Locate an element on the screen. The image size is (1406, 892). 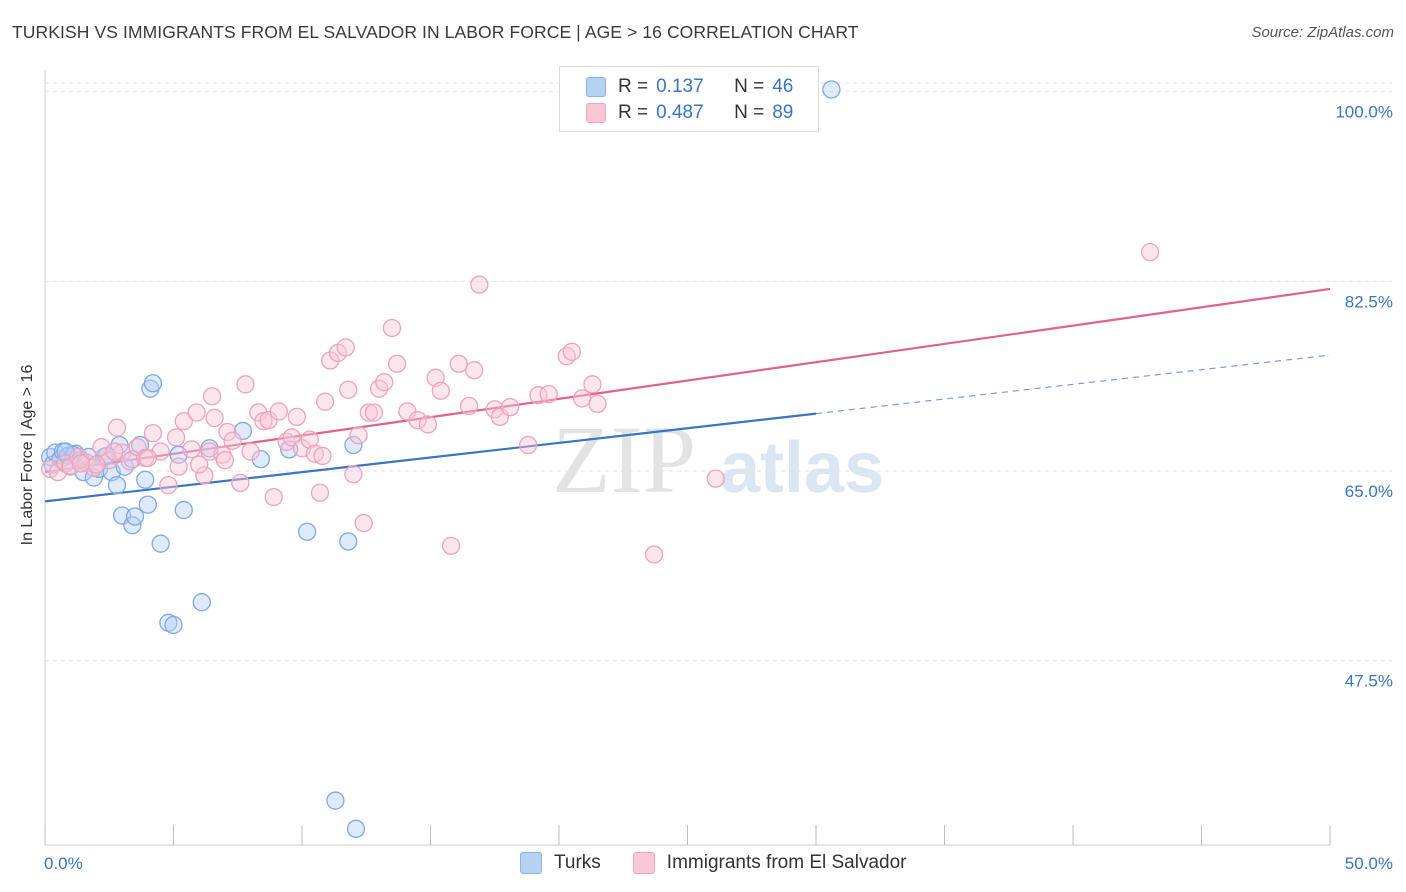
legend-r-label: R = is located at coordinates (633, 112).